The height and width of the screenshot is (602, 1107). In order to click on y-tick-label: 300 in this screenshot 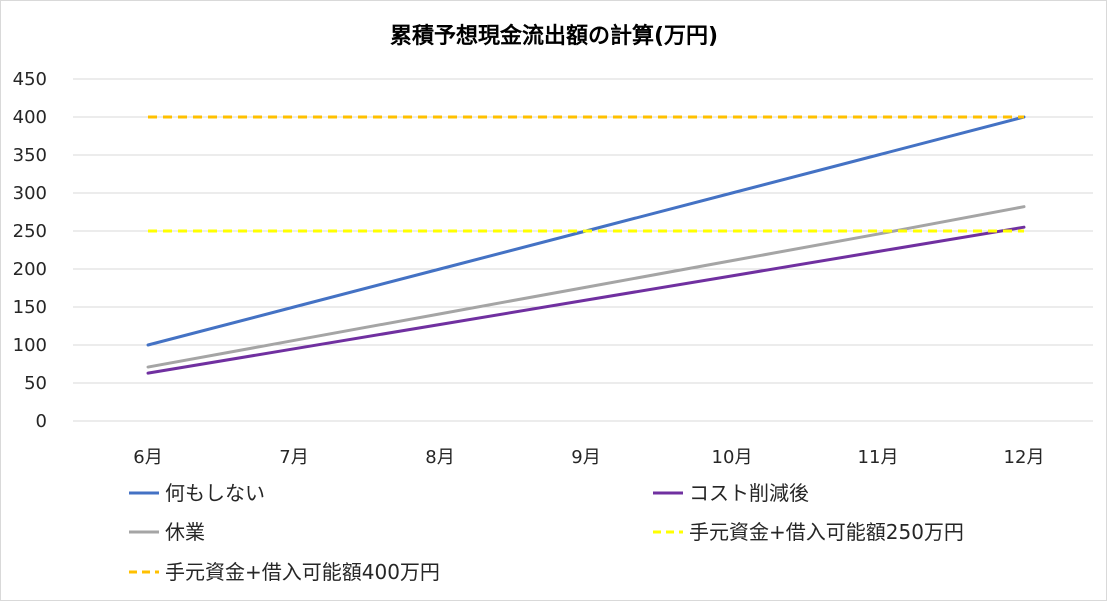, I will do `click(30, 193)`.